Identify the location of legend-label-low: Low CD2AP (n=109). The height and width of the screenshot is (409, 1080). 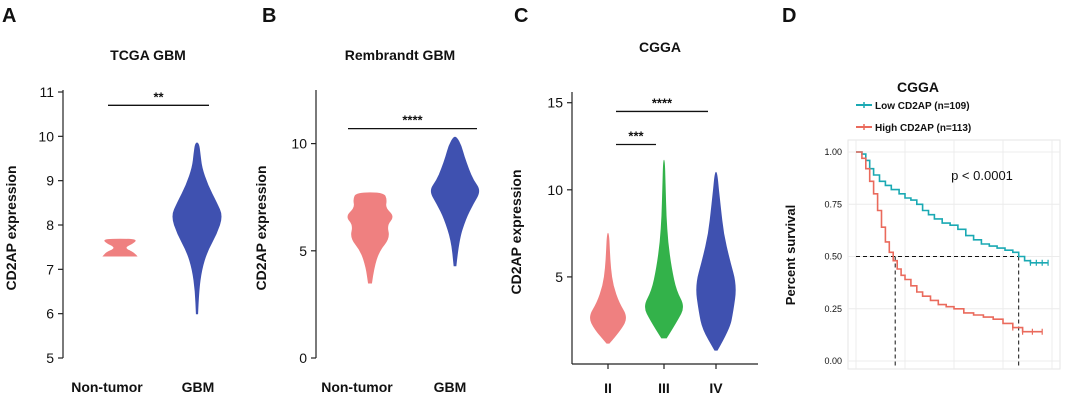
(922, 106).